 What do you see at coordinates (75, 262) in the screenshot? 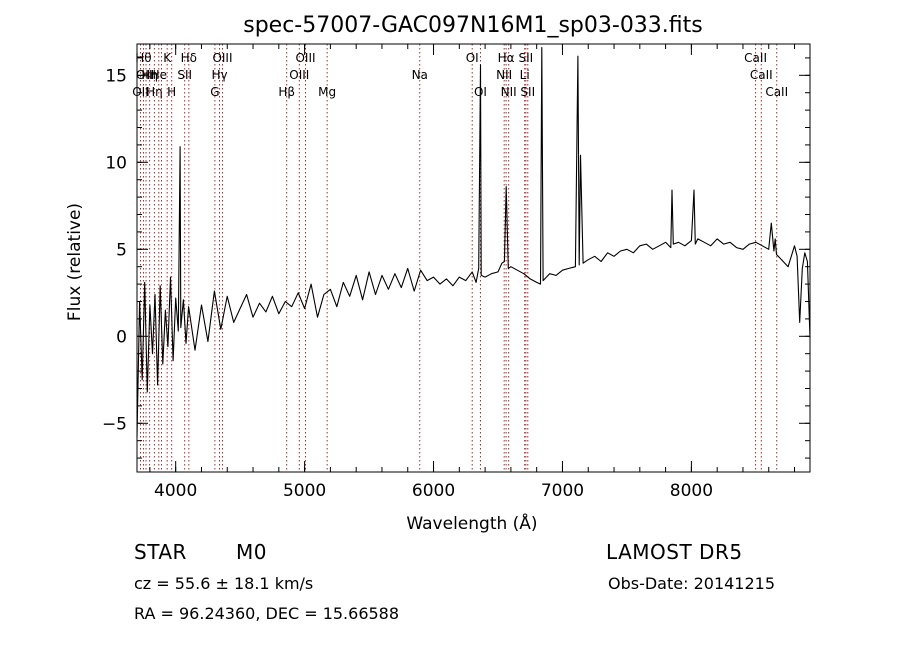
I see `y-axis-label: Flux (relative)` at bounding box center [75, 262].